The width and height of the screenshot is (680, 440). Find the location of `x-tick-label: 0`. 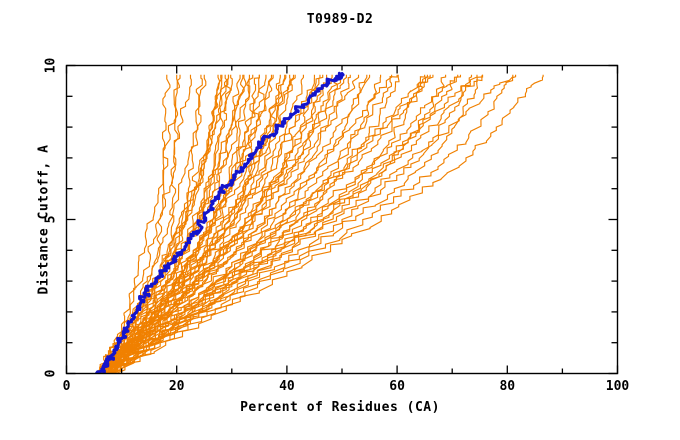

x-tick-label: 0 is located at coordinates (66, 386).